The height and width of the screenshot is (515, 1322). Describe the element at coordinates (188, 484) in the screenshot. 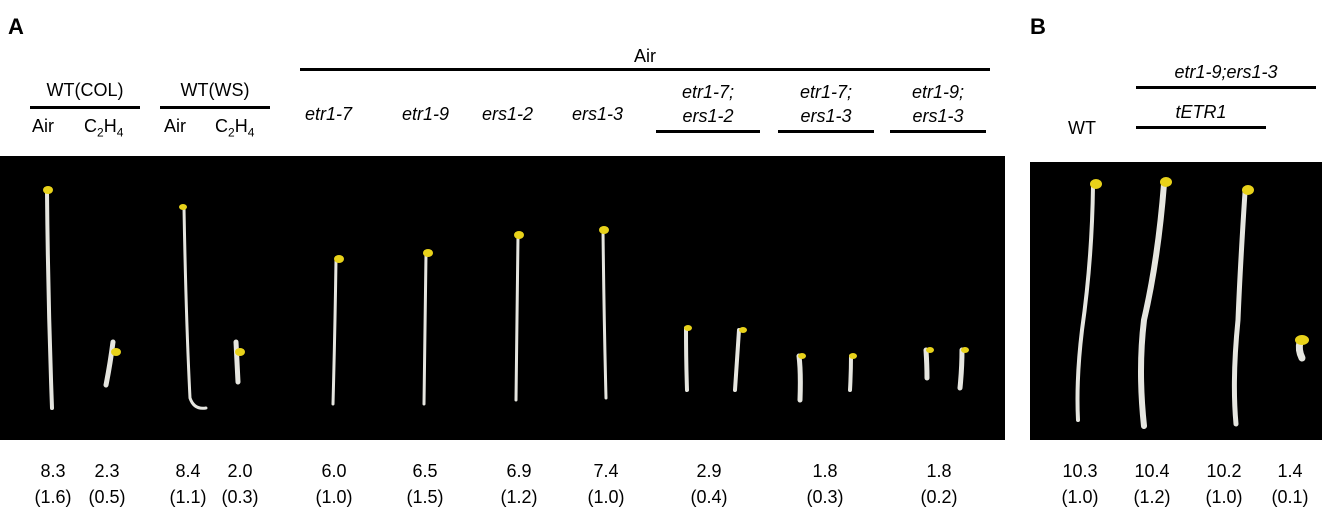

I see `measurement-wt-ws-air: 8.4 (1.1)` at that location.